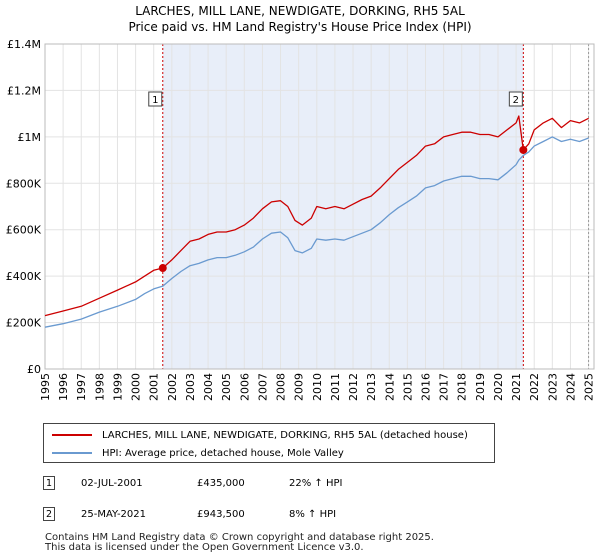  Describe the element at coordinates (570, 387) in the screenshot. I see `x-tick-label: 2024` at that location.